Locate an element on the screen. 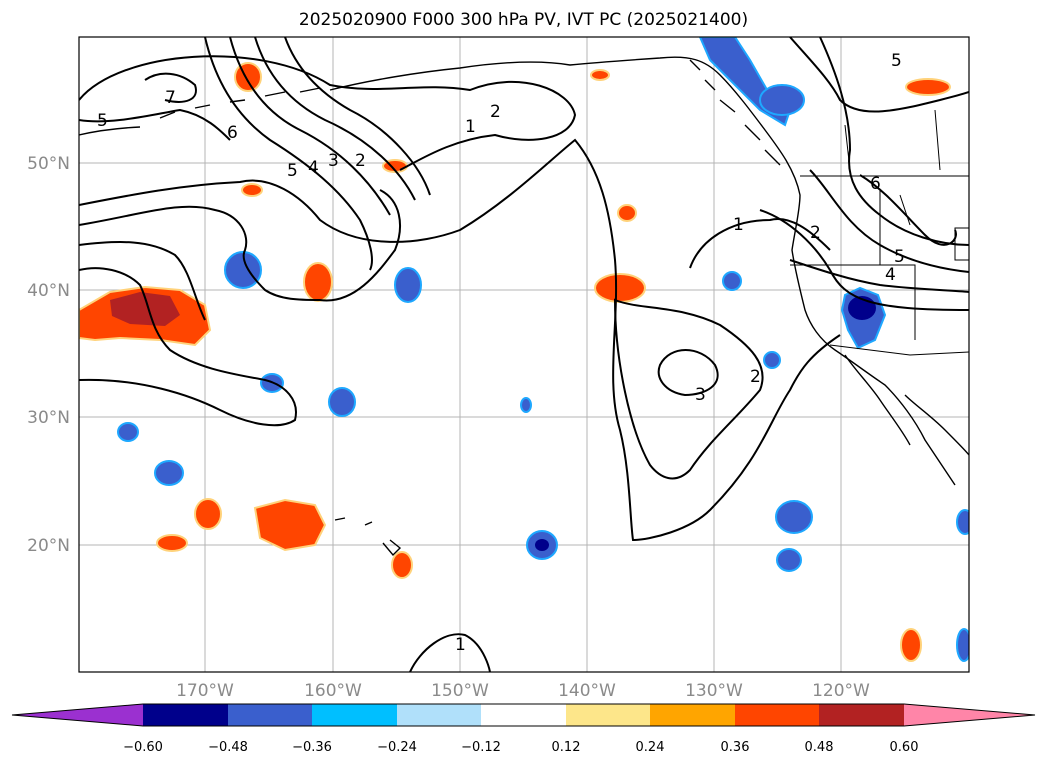 This screenshot has height=765, width=1047. pv-core-n6 is located at coordinates (542, 545).